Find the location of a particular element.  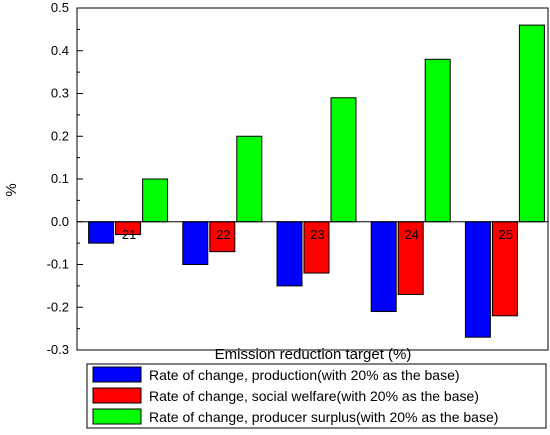

y-tick-label: 0.2 is located at coordinates (60, 135).